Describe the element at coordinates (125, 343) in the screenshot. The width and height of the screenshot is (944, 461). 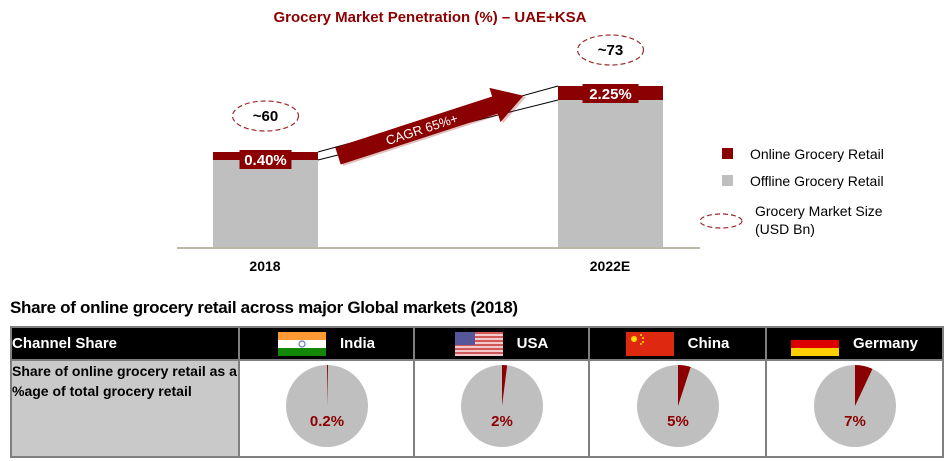
I see `header-channel-share: Channel Share` at that location.